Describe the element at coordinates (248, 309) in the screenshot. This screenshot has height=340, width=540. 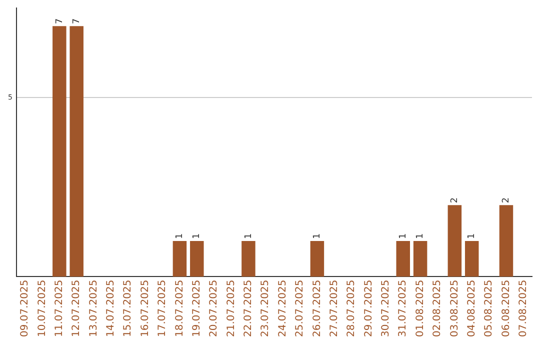
I see `x-tick-label: 22.07.2025` at that location.